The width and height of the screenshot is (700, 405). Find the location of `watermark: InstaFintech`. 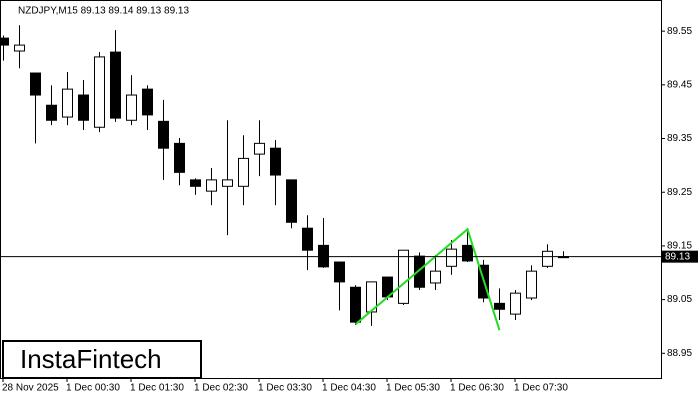

watermark: InstaFintech is located at coordinates (91, 359).